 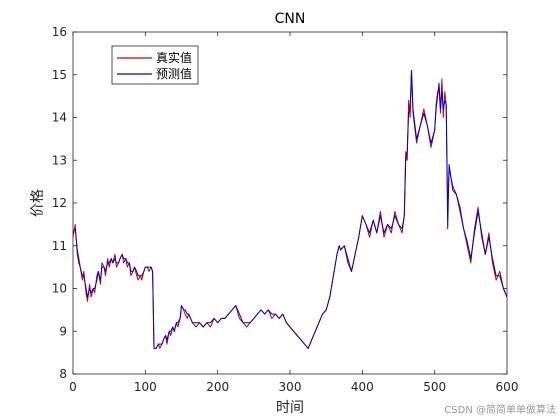 What do you see at coordinates (73, 387) in the screenshot?
I see `x-tick-label: 0` at bounding box center [73, 387].